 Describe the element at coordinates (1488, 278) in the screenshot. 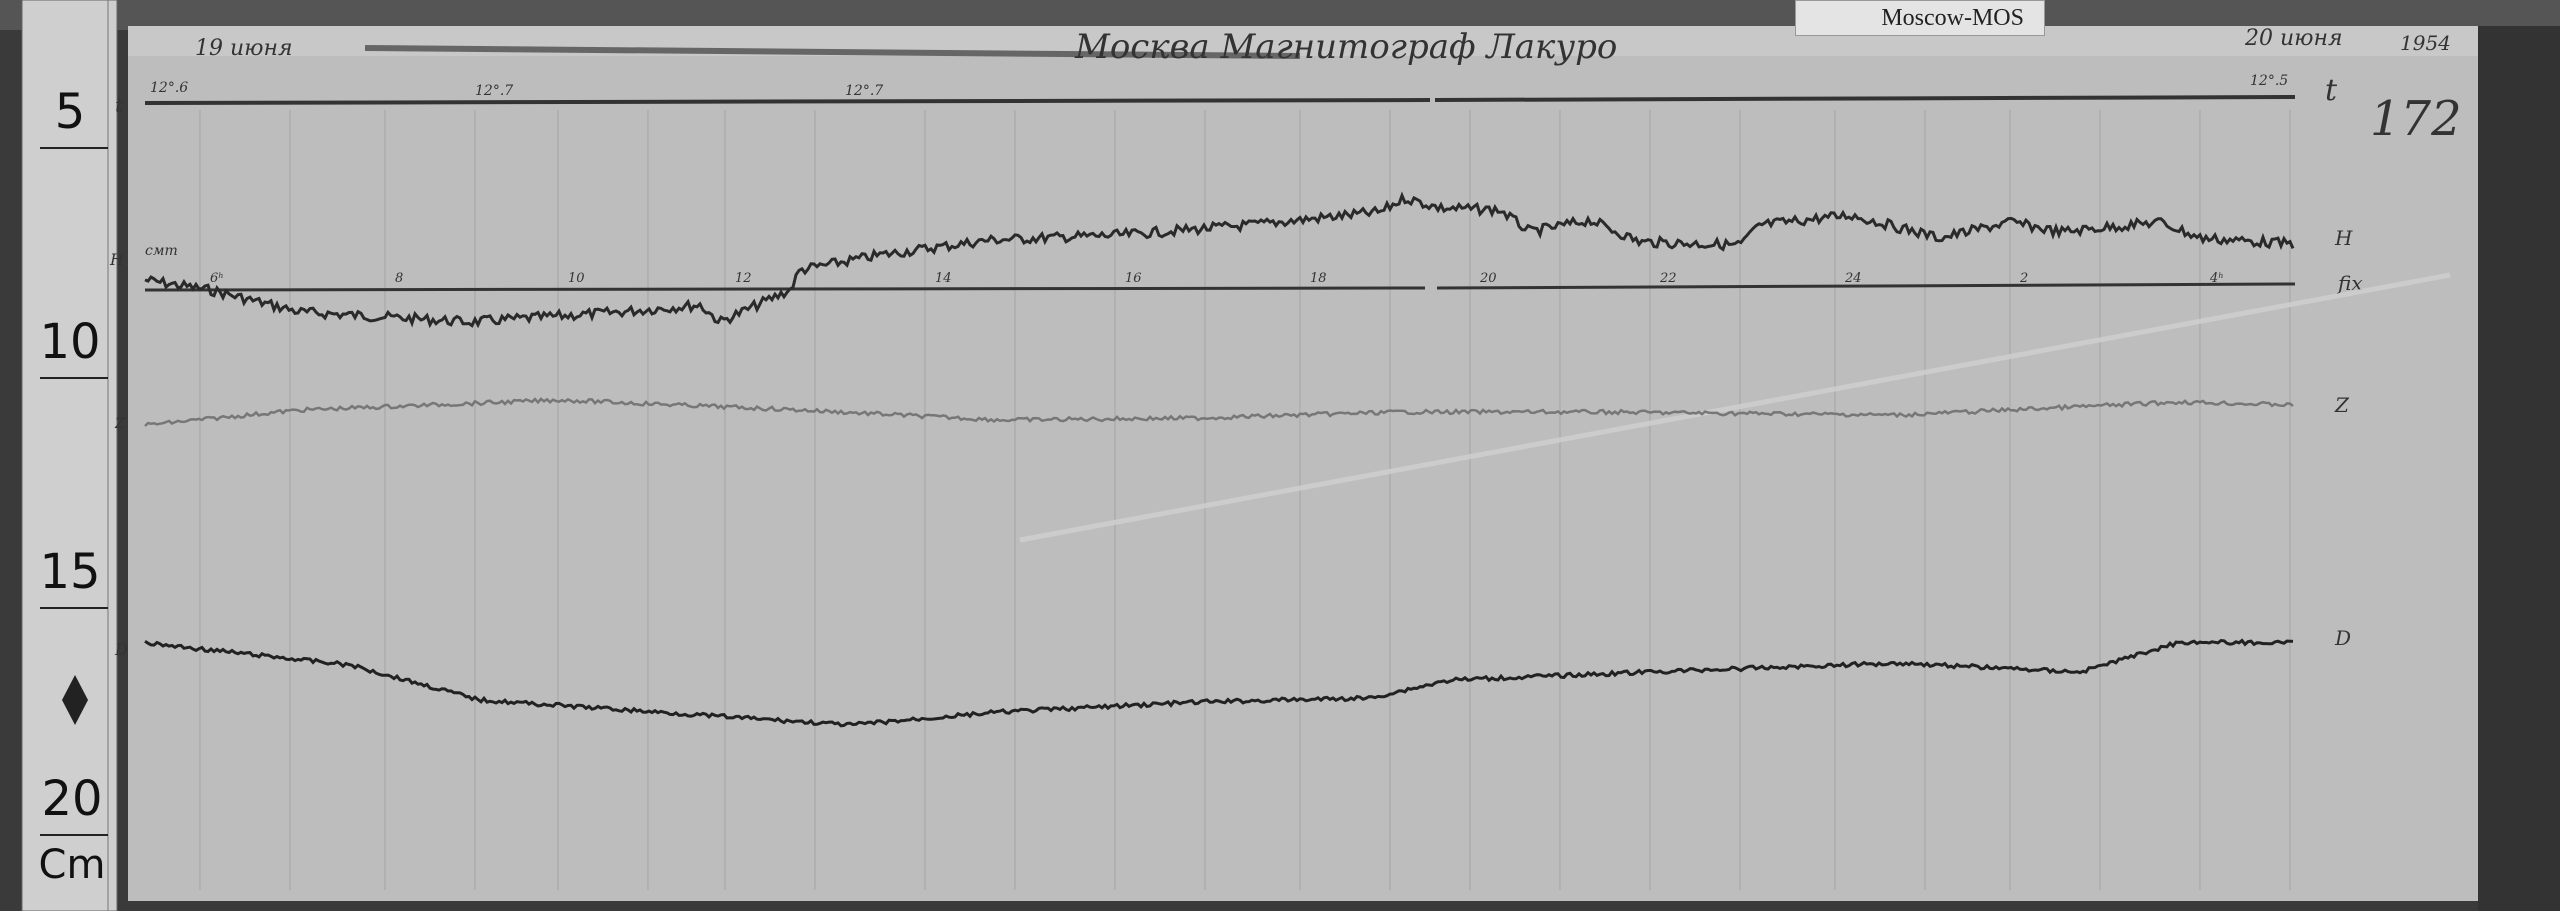

I see `hour-label: 20` at that location.